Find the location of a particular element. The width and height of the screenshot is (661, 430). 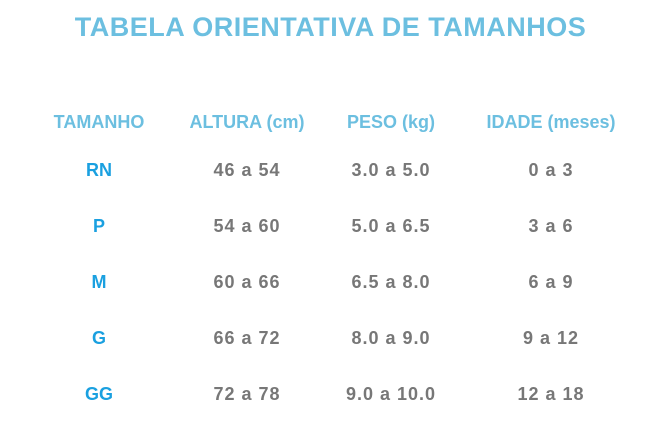

table-cell: 12 a 18 is located at coordinates (551, 394).